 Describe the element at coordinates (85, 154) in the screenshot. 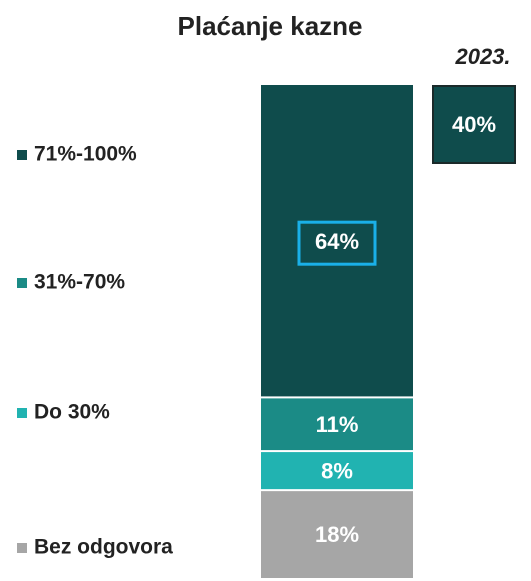

I see `legend-label: 71%-100%` at that location.